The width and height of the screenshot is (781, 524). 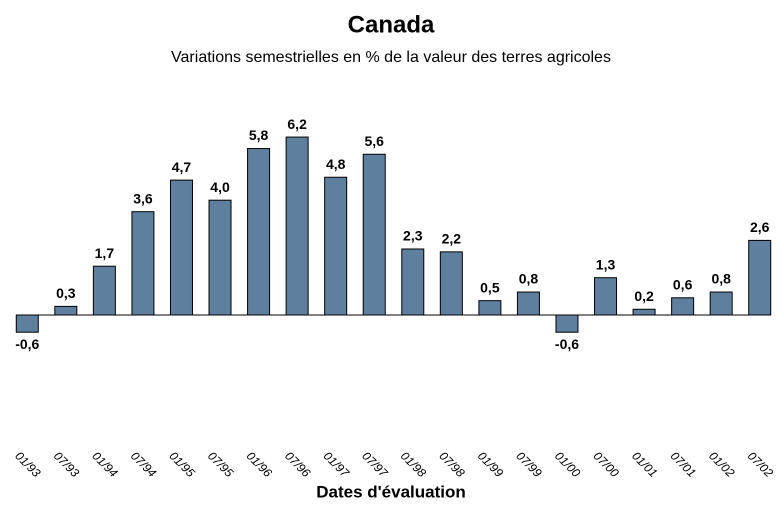 What do you see at coordinates (391, 24) in the screenshot?
I see `chart-title: Canada` at bounding box center [391, 24].